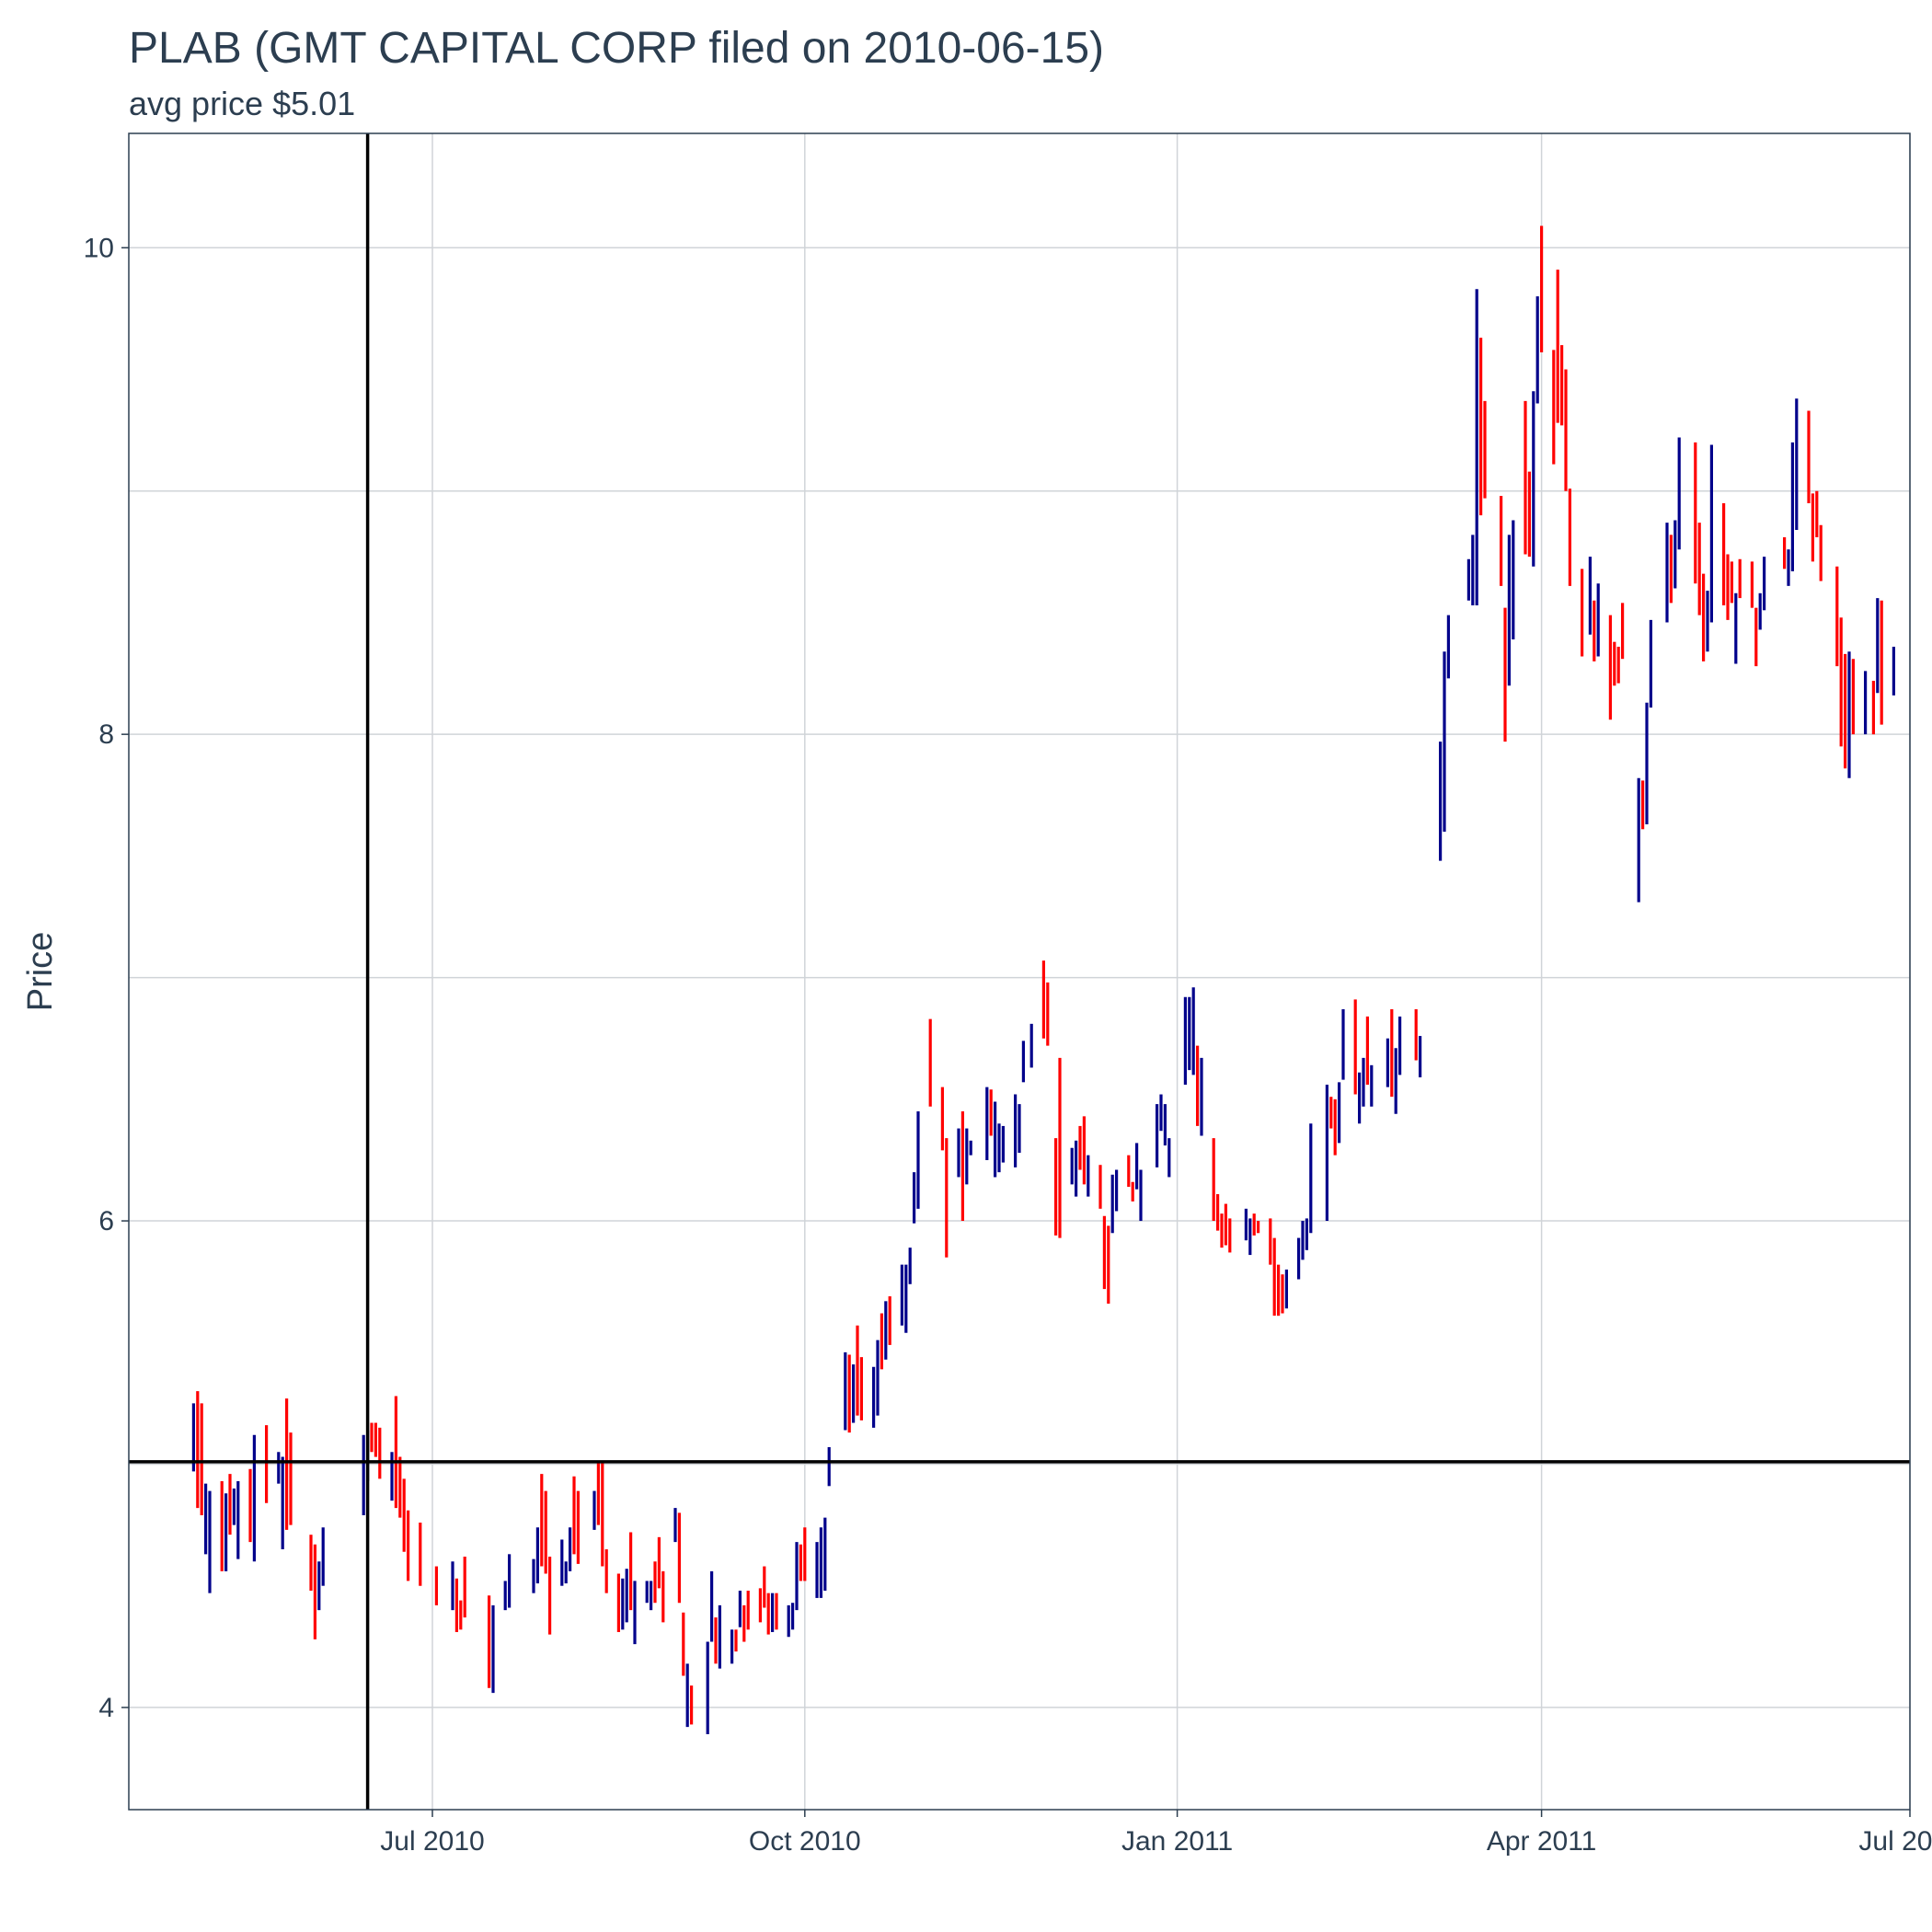 The height and width of the screenshot is (1932, 1932). What do you see at coordinates (99, 248) in the screenshot?
I see `y-tick-label: 10` at bounding box center [99, 248].